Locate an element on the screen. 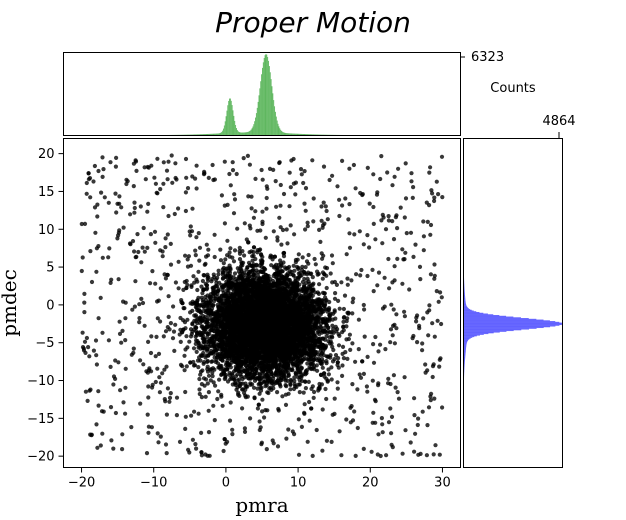 The image size is (626, 520). top-histogram-frame is located at coordinates (262, 94).